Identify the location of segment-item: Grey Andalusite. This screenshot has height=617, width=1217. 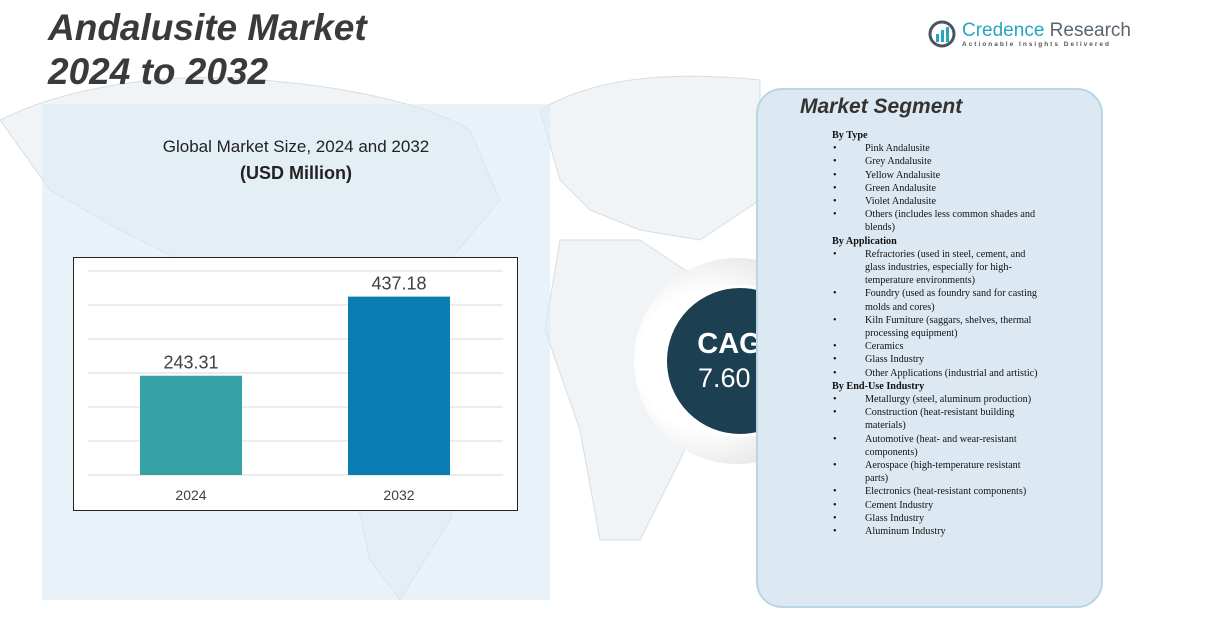
(937, 161).